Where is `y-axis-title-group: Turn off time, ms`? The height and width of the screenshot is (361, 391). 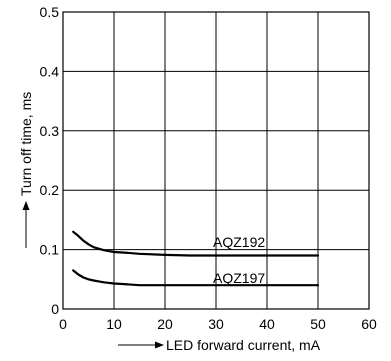
y-axis-title-group: Turn off time, ms is located at coordinates (26, 170).